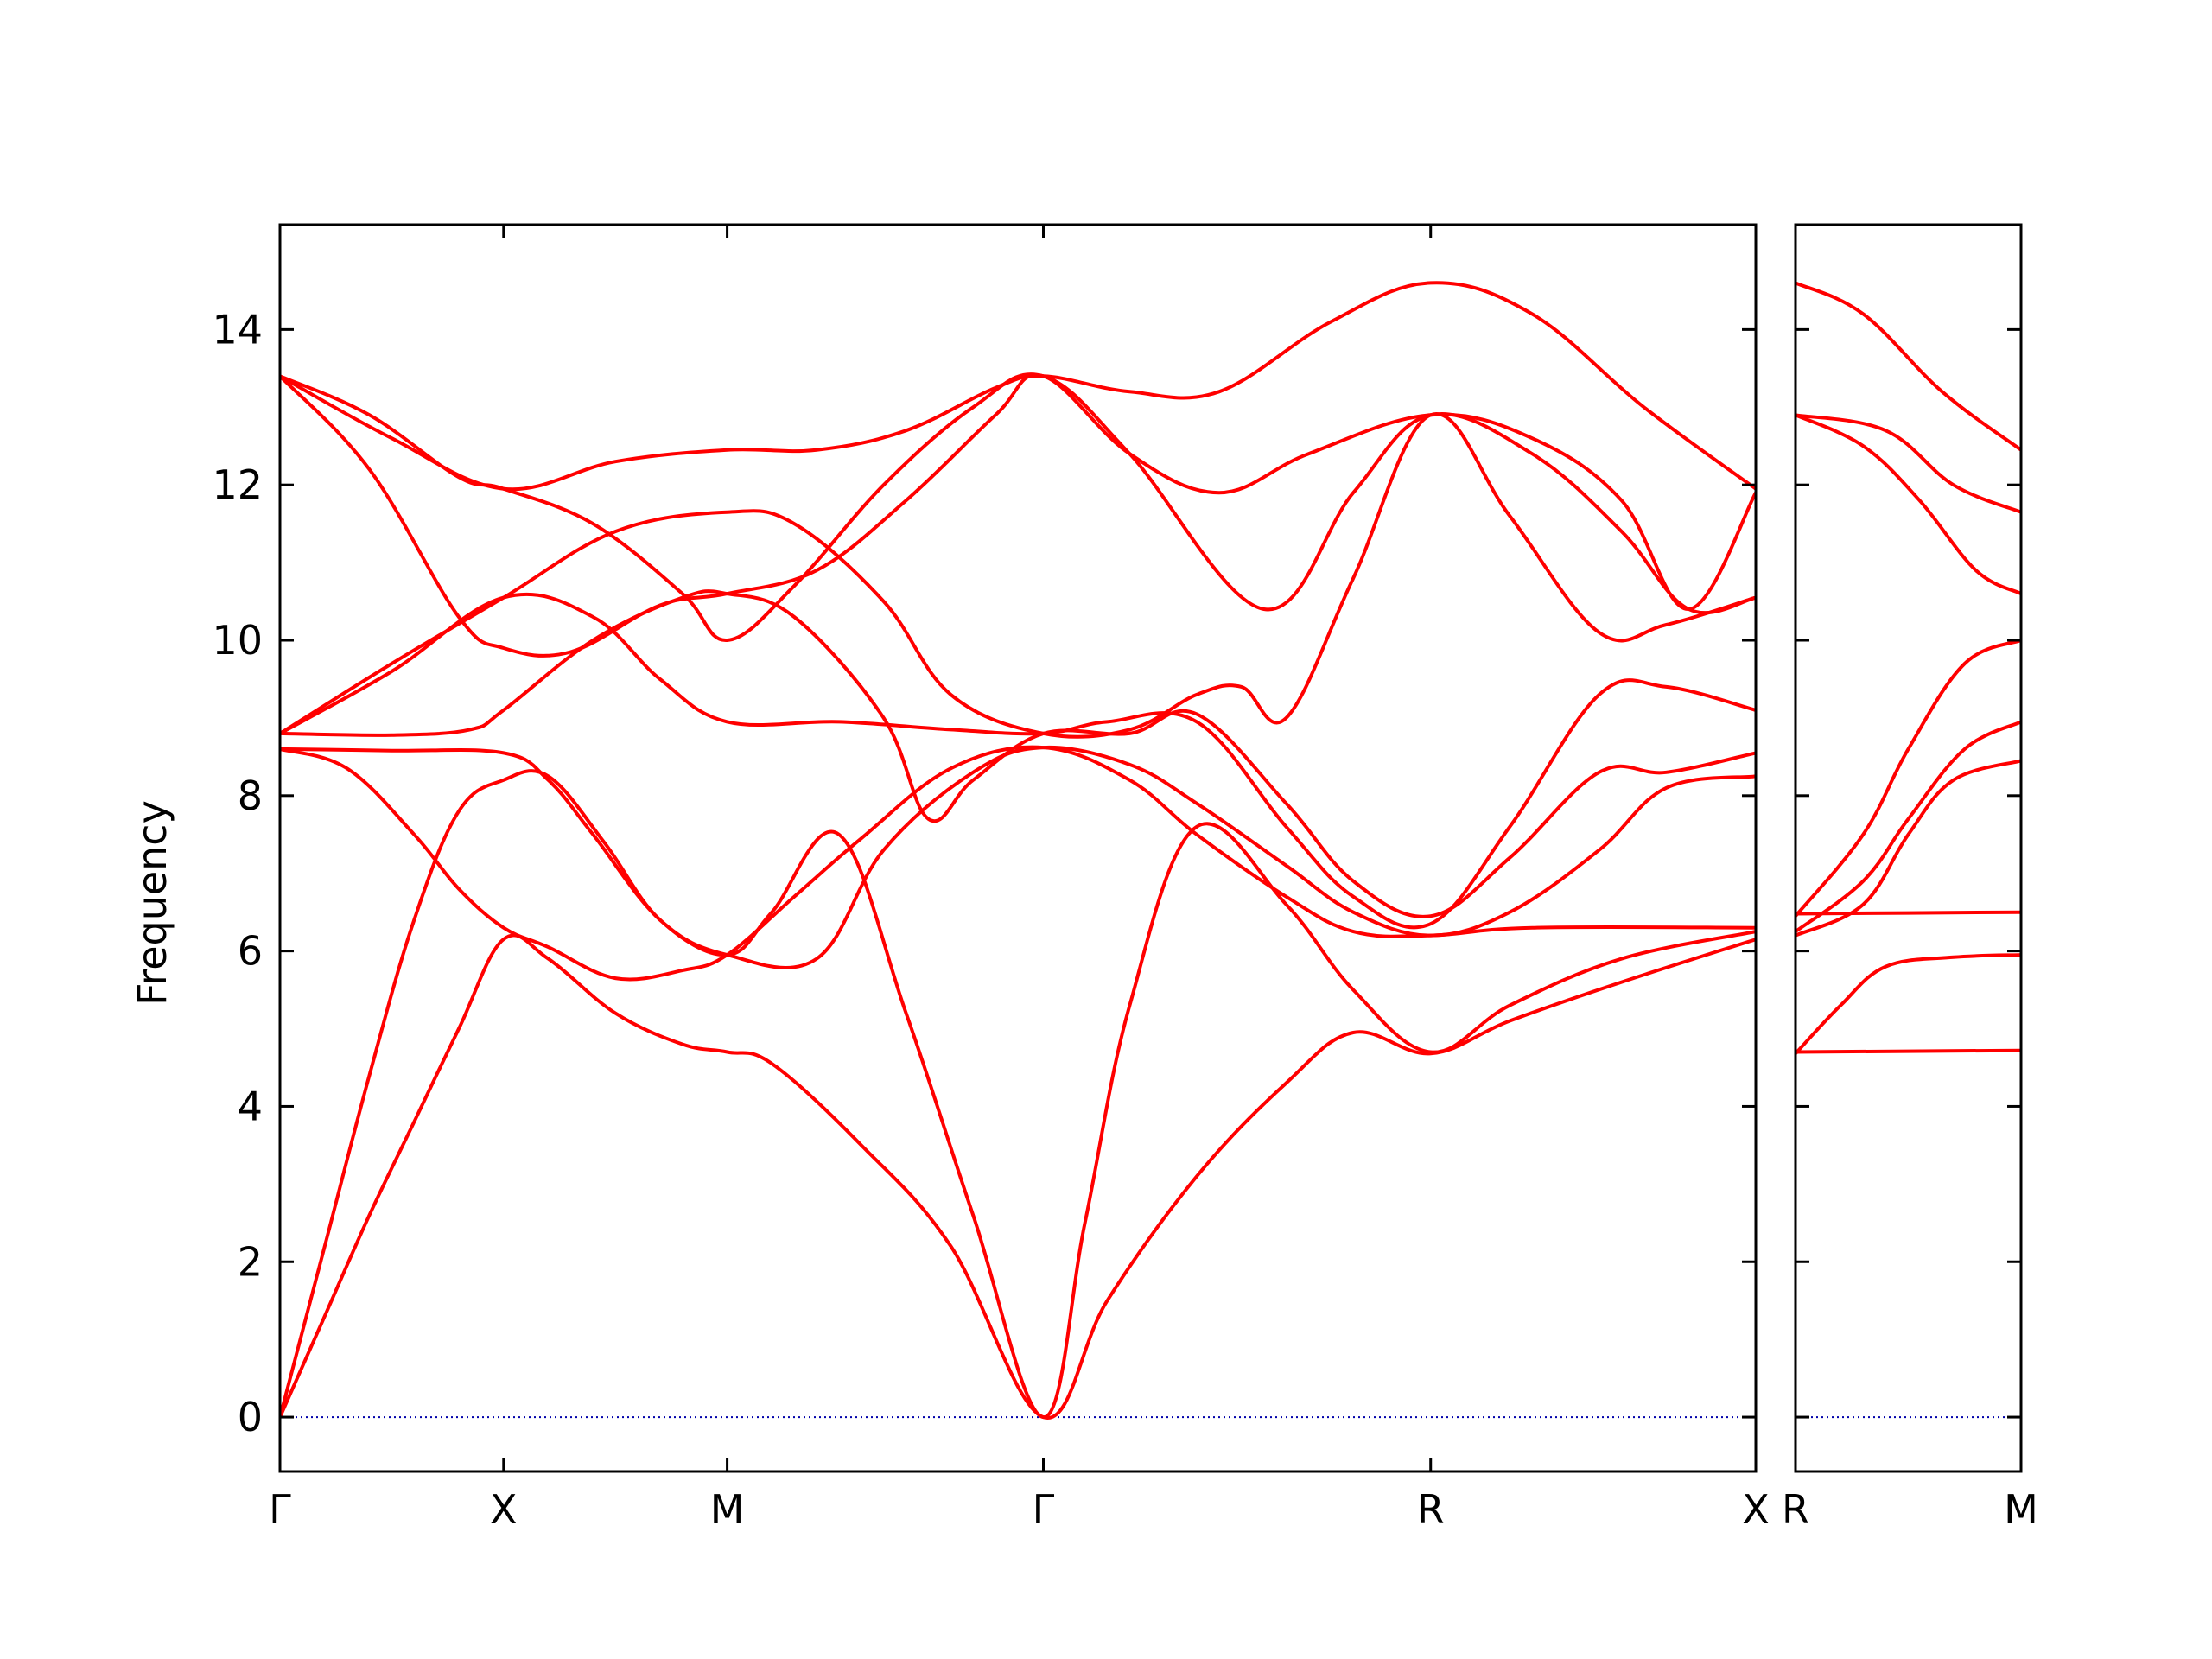 Image resolution: width=2212 pixels, height=1659 pixels. Describe the element at coordinates (237, 484) in the screenshot. I see `y-tick-label: 12` at that location.